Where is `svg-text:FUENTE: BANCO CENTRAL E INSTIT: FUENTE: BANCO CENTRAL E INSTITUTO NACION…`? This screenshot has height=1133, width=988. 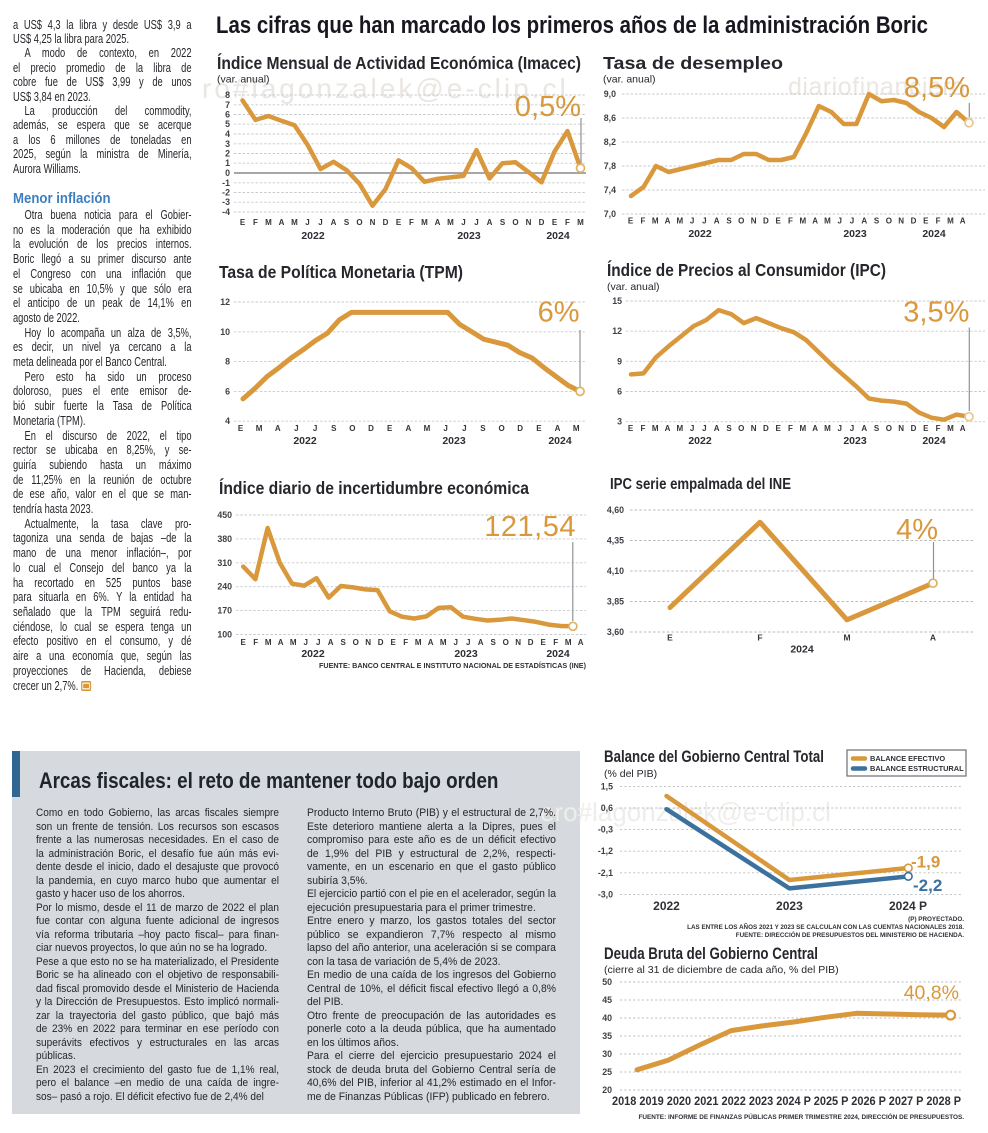
svg-text:FUENTE: BANCO CENTRAL E INSTIT: FUENTE: BANCO CENTRAL E INSTITUTO NACION… is located at coordinates (453, 665).